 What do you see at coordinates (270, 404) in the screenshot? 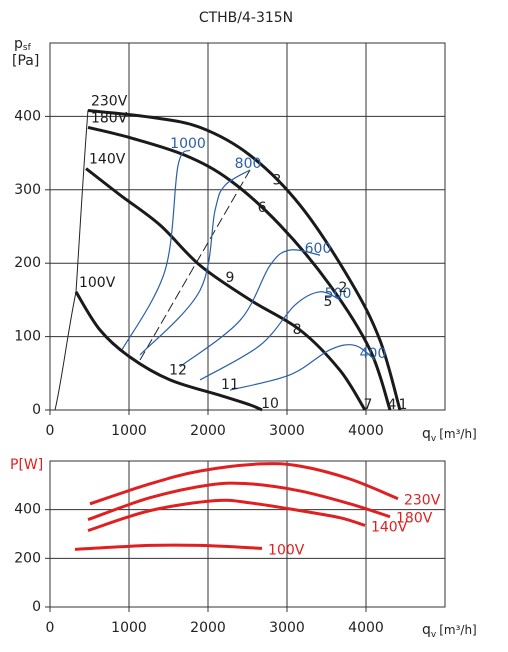
I see `point-label: 10` at bounding box center [270, 404].